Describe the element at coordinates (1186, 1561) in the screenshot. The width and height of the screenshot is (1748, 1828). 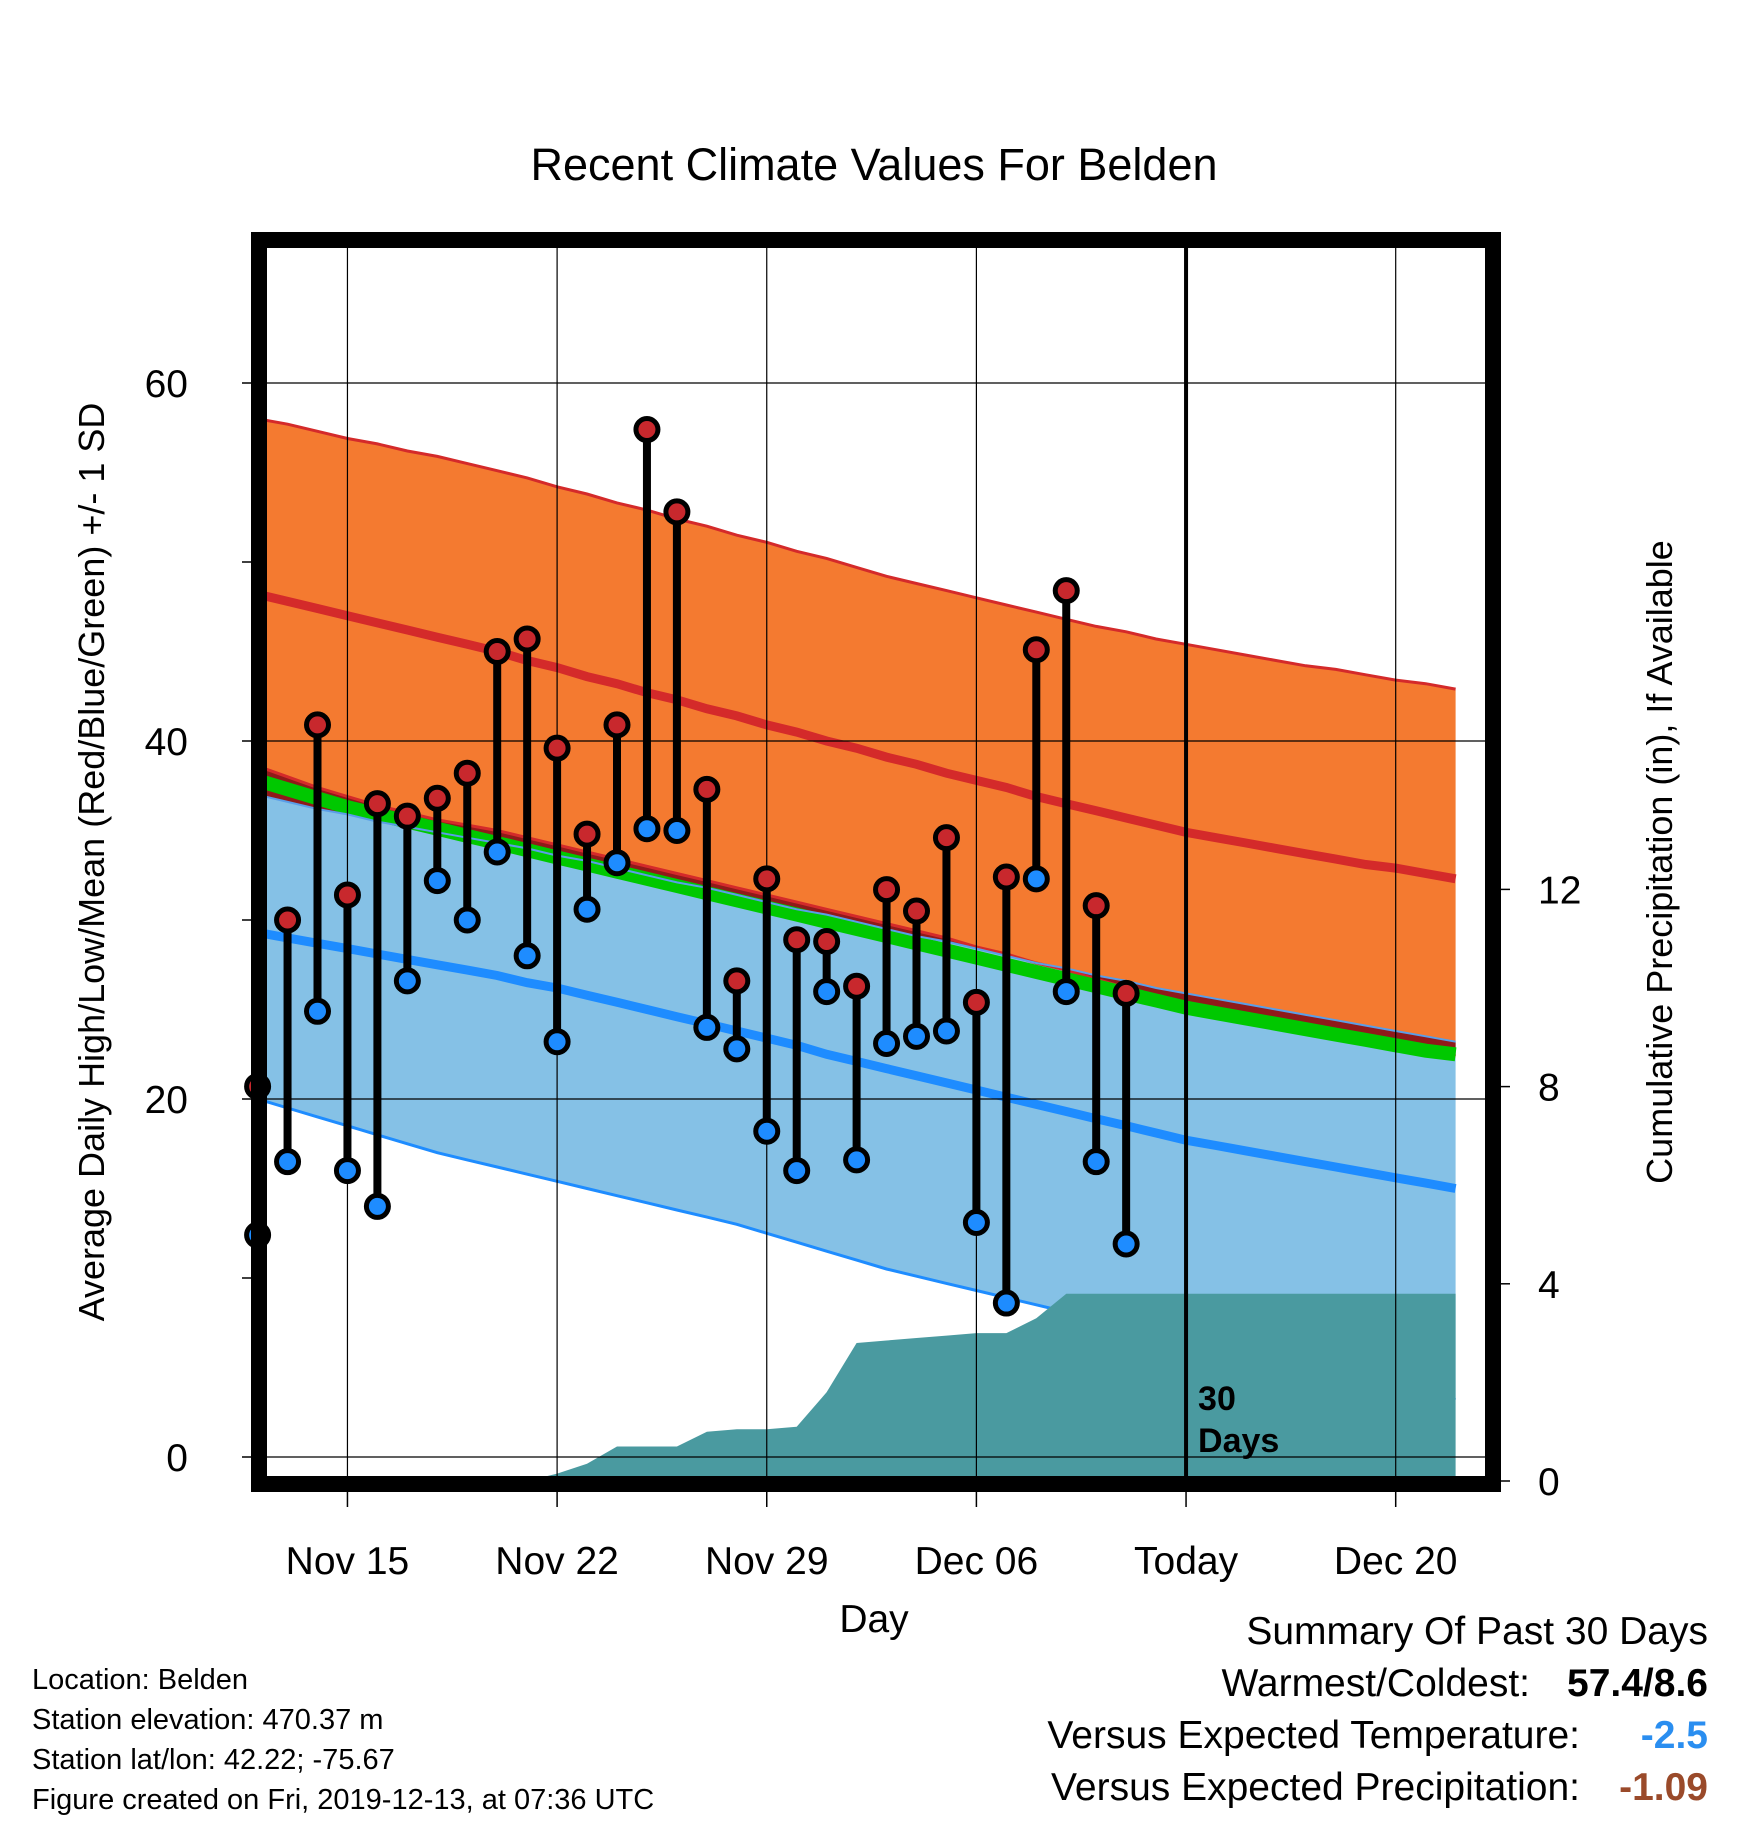
I see `x-tick-label: Today` at that location.